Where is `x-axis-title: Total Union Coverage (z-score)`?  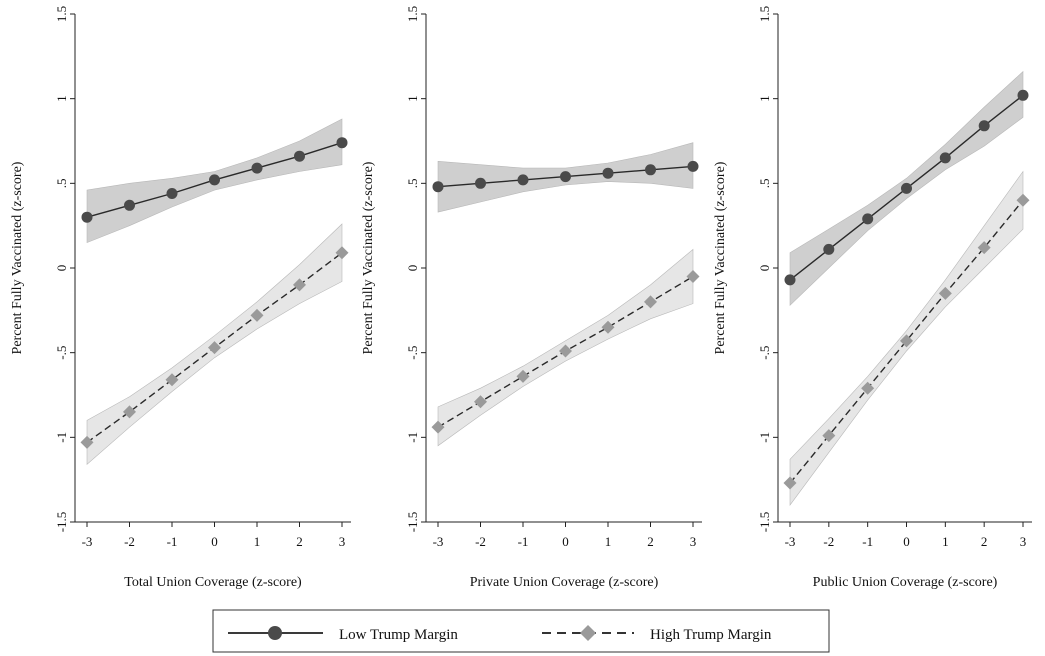 x-axis-title: Total Union Coverage (z-score) is located at coordinates (213, 582).